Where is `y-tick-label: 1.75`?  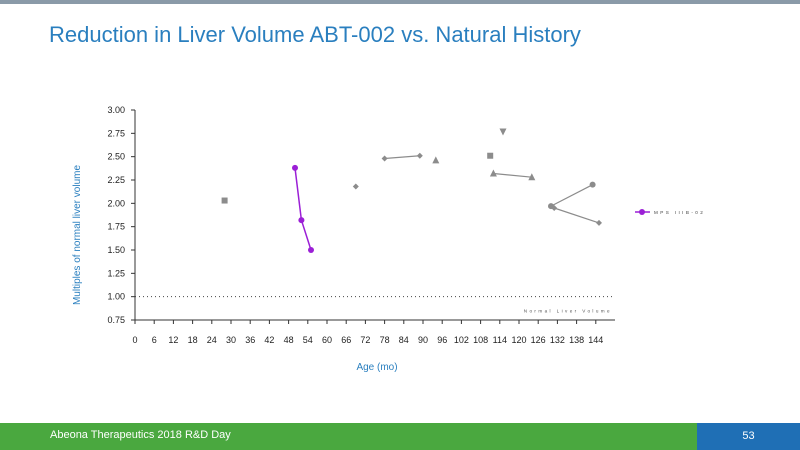
y-tick-label: 1.75 is located at coordinates (116, 227).